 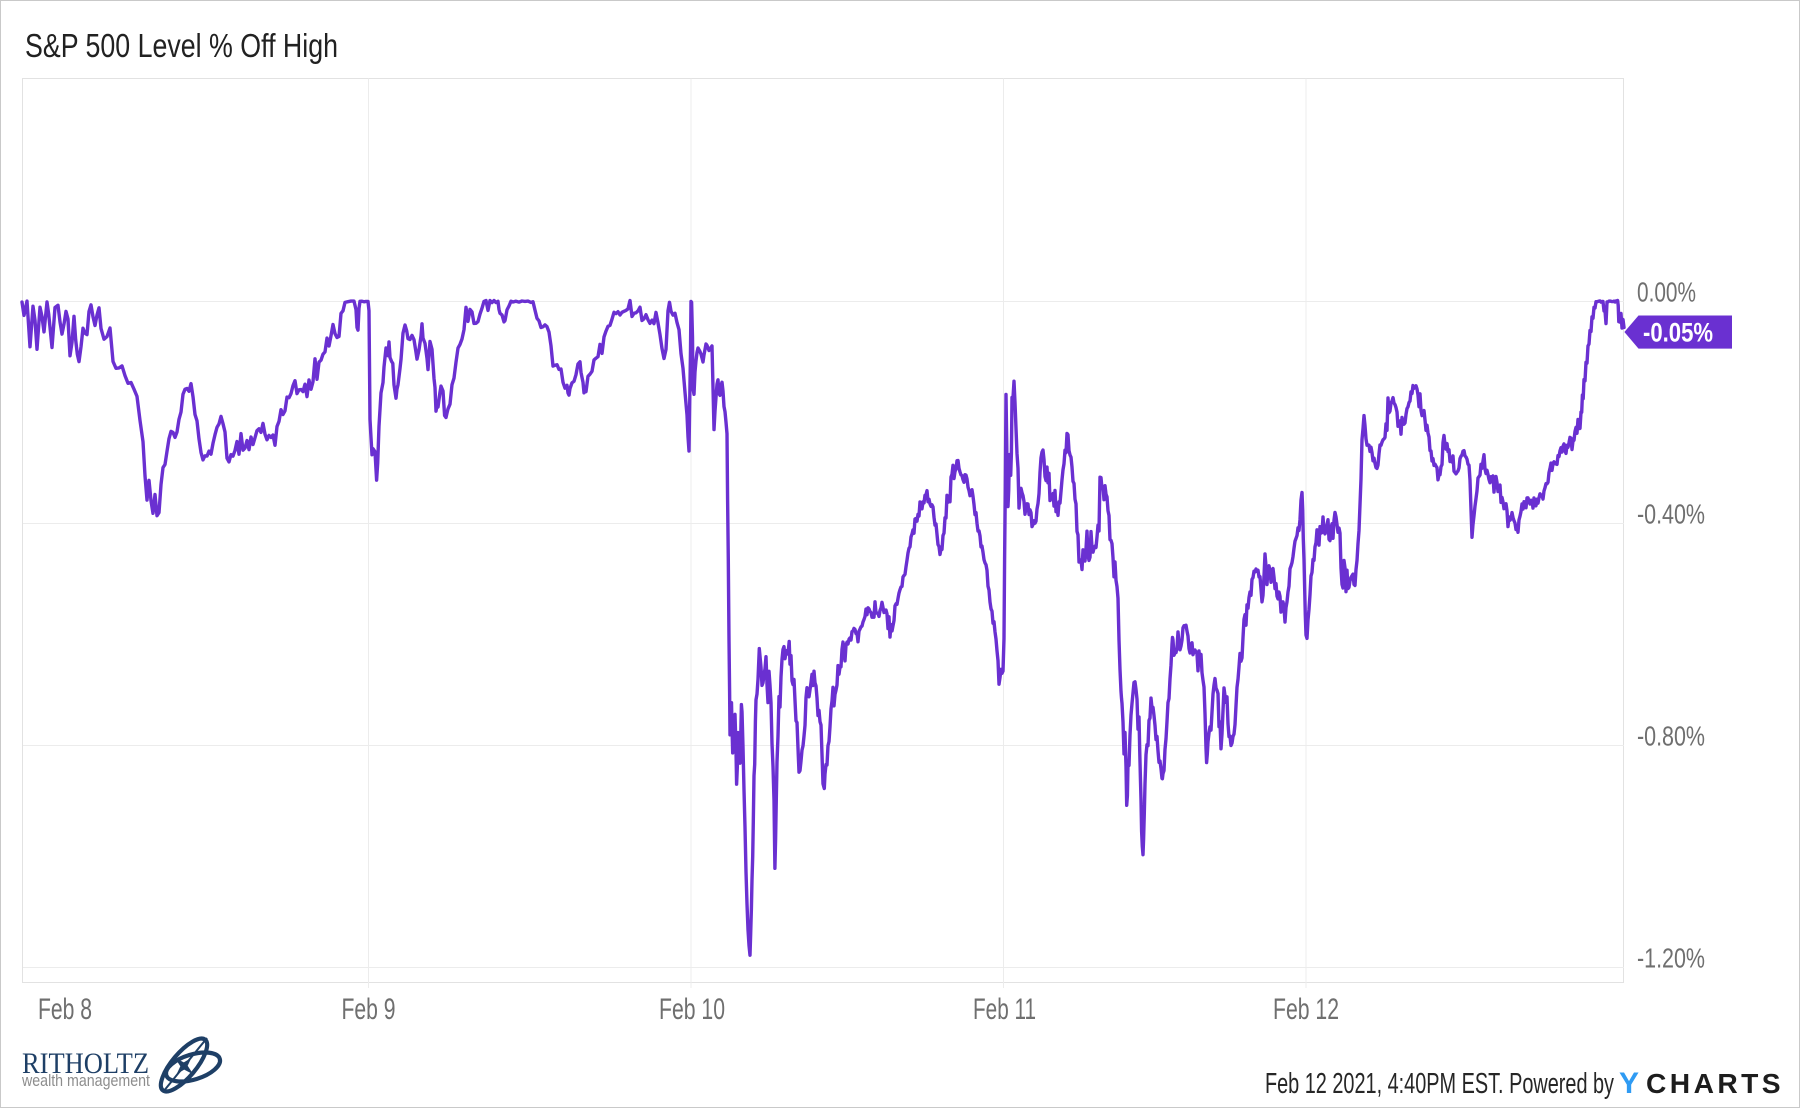 I want to click on svg-text: Feb 8, so click(x=65, y=1009).